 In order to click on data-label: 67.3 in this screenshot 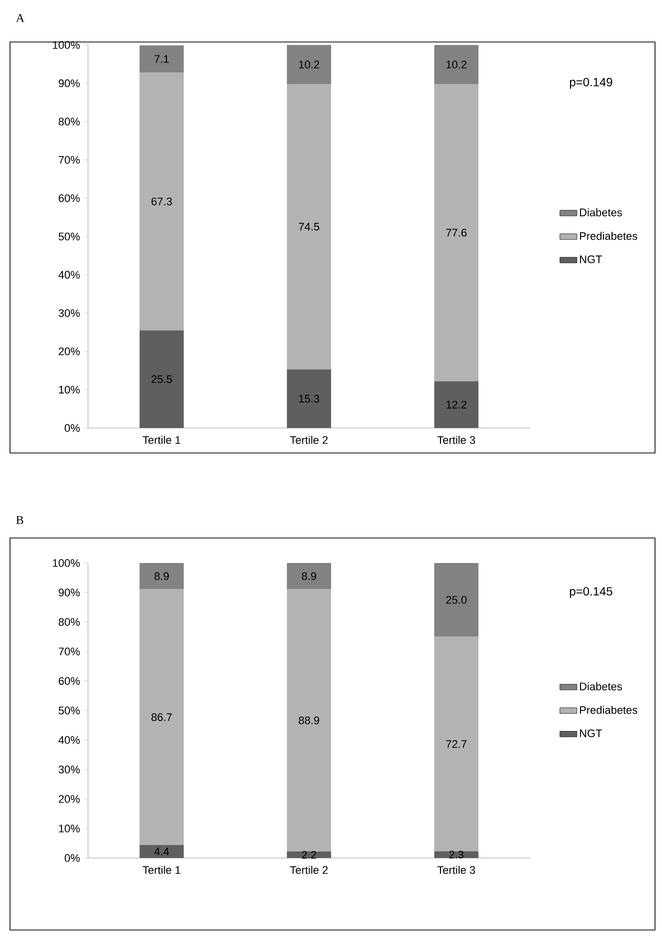, I will do `click(162, 202)`.